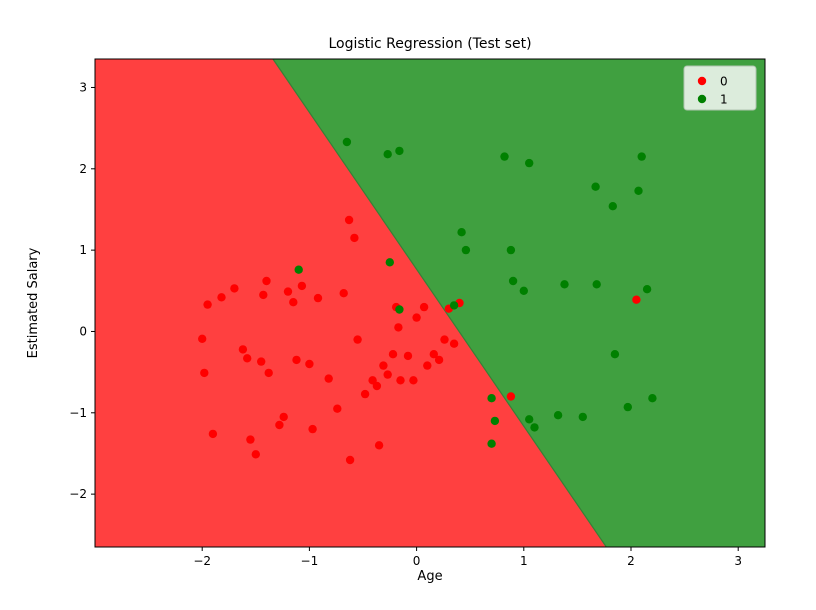  Describe the element at coordinates (738, 561) in the screenshot. I see `x-axis-tick-label: 3` at that location.